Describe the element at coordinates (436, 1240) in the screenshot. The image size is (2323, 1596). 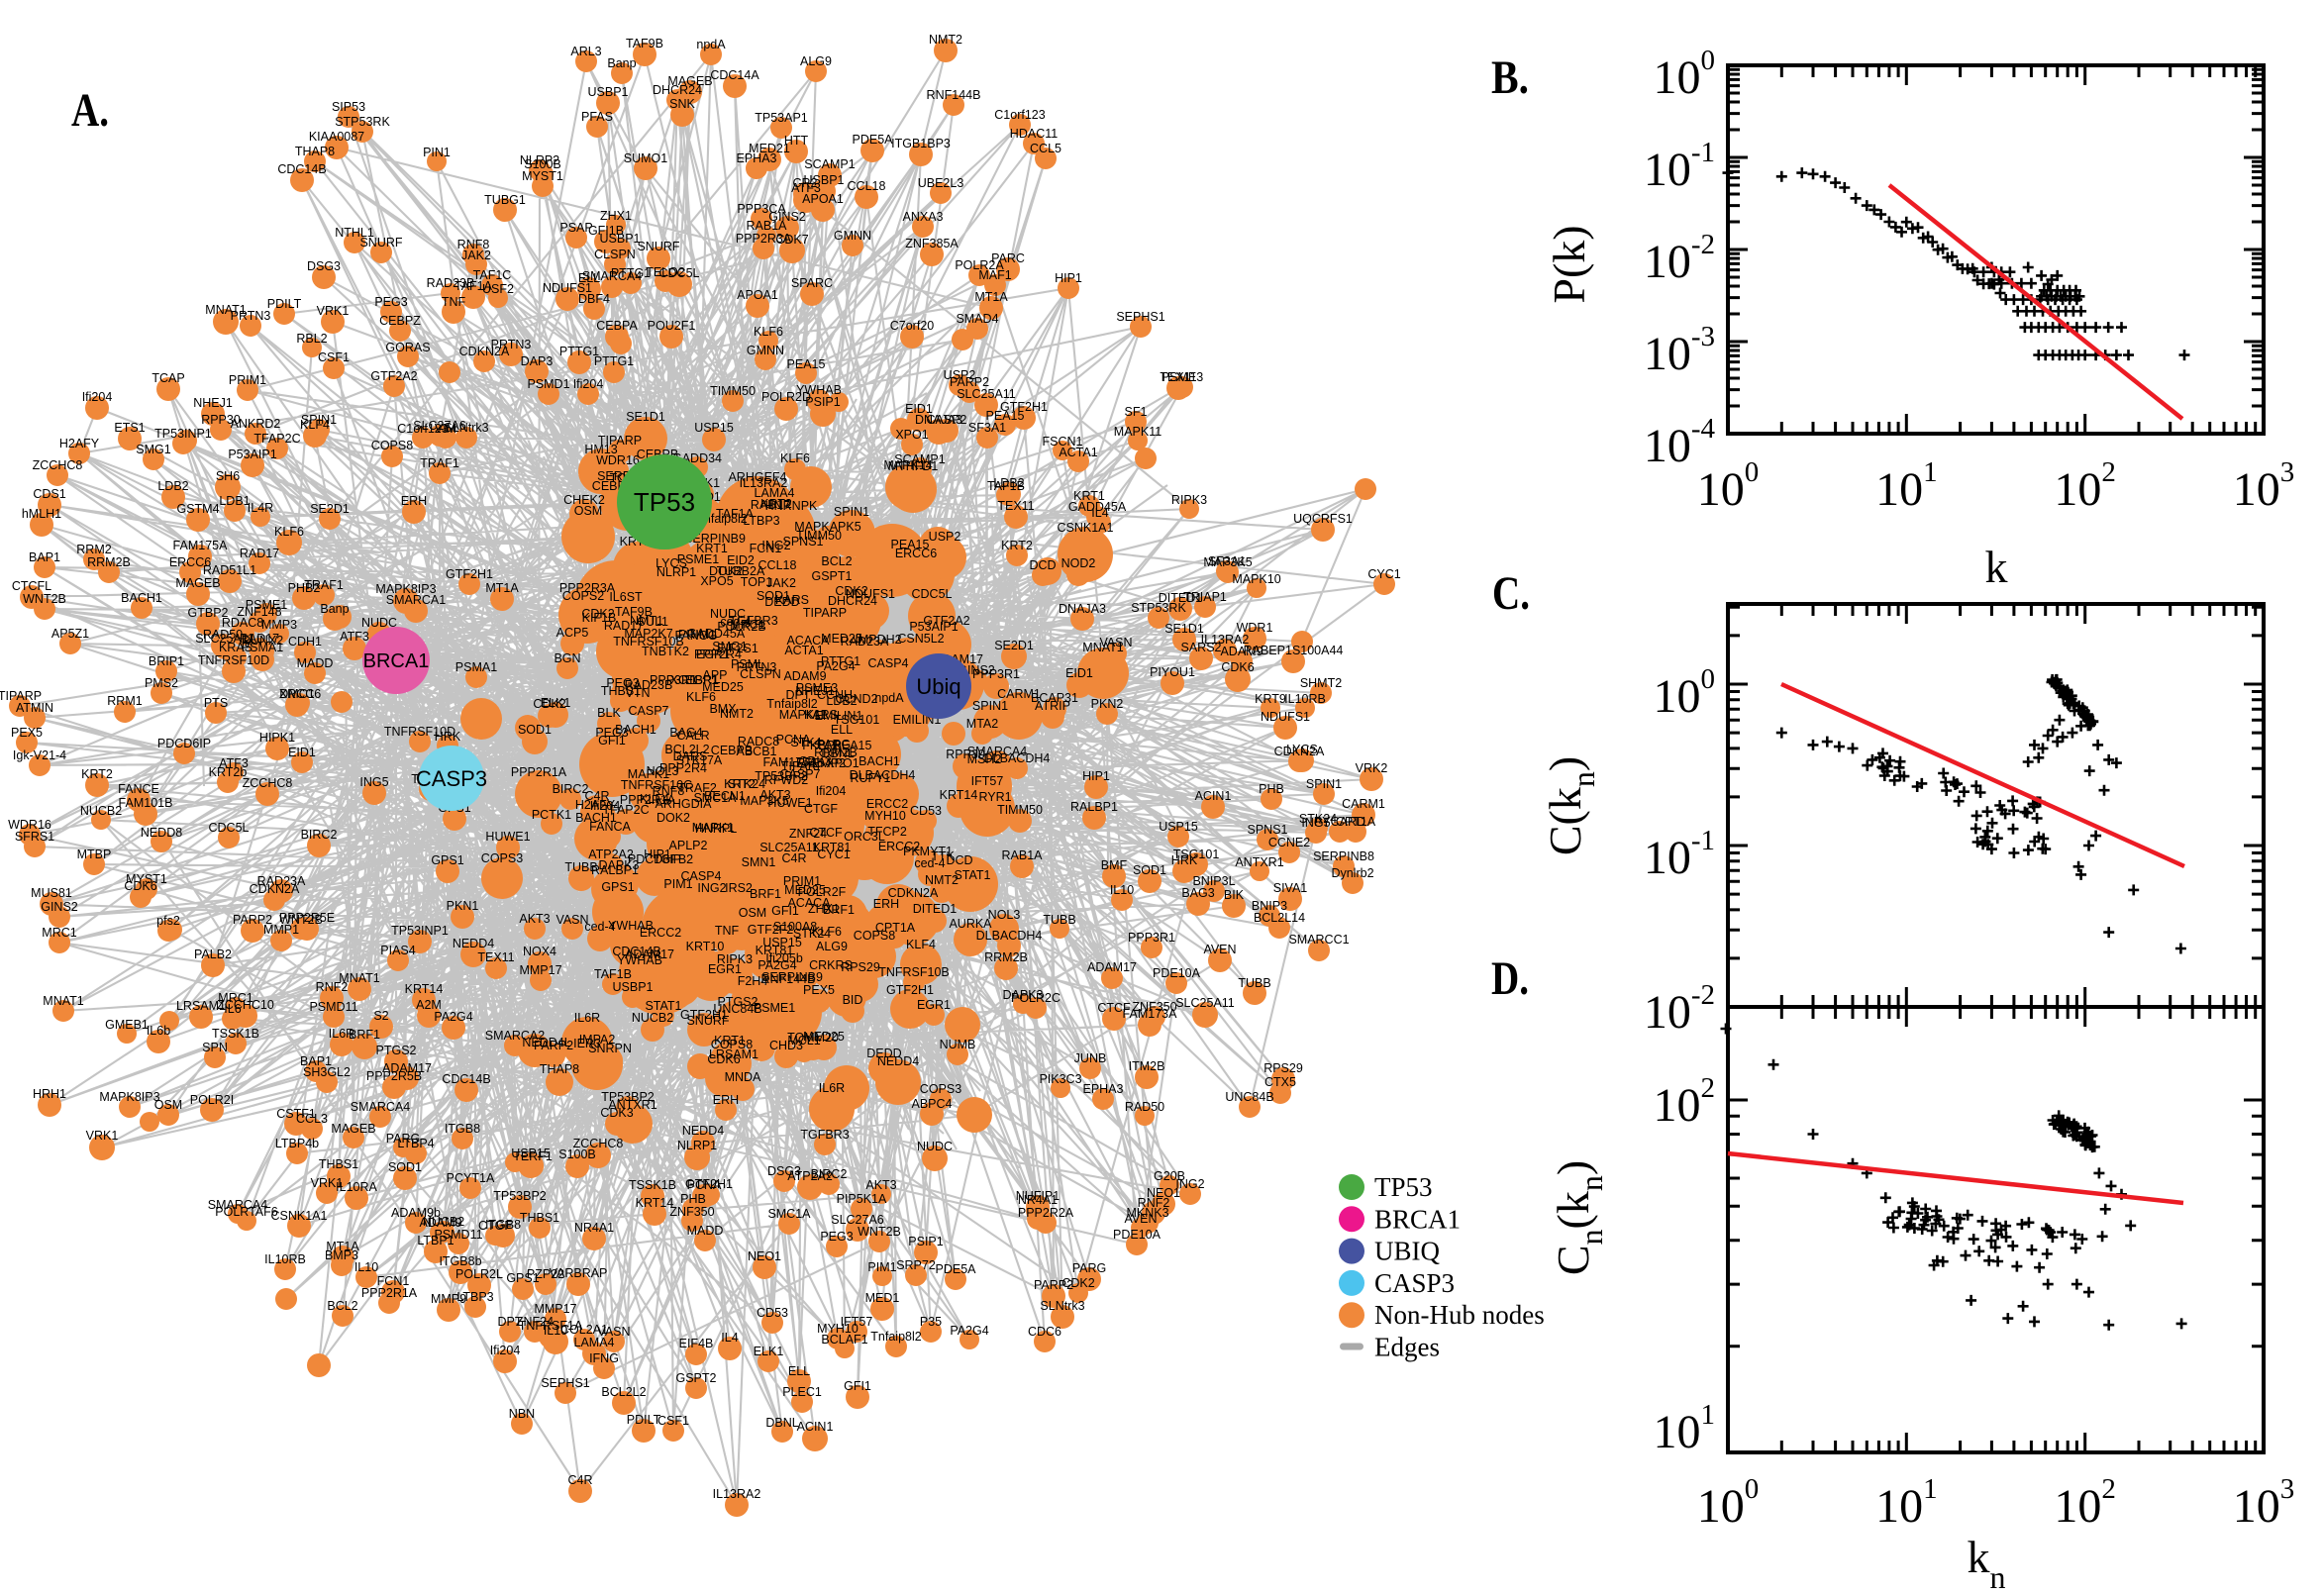
I see `svg-text: LTBP1` at that location.